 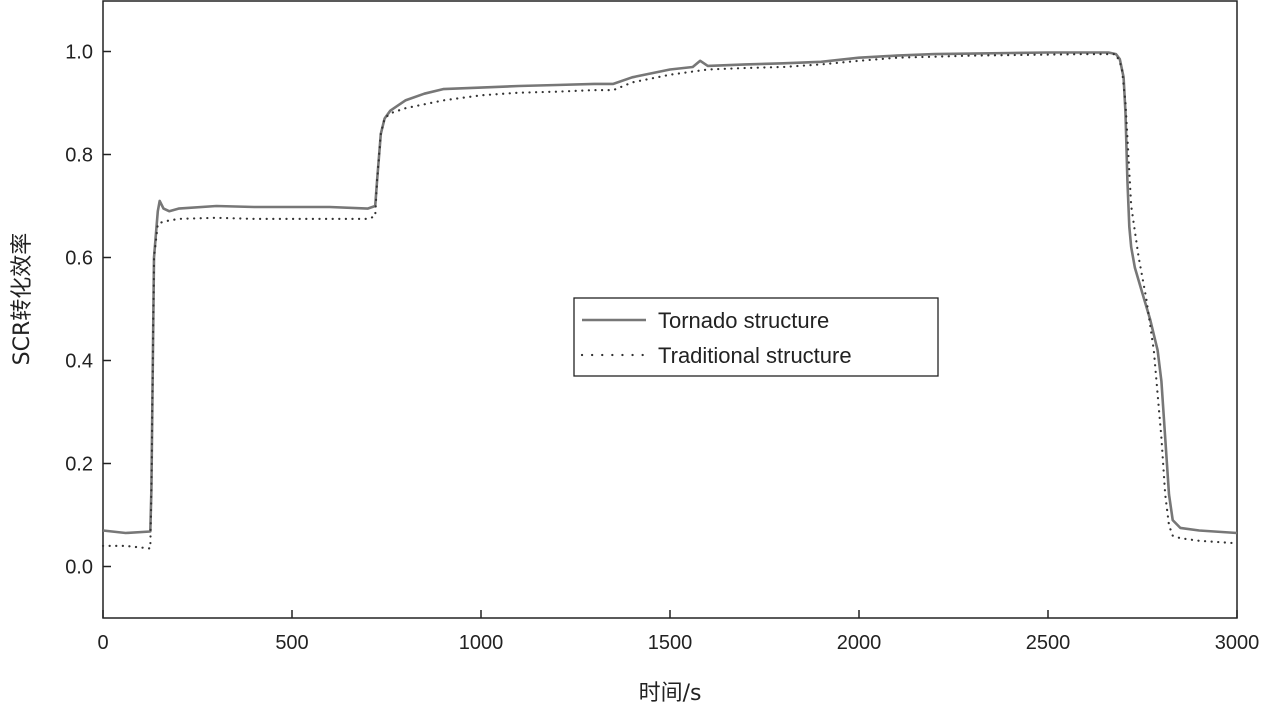 I want to click on y-tick-label: 0.0, so click(x=79, y=568).